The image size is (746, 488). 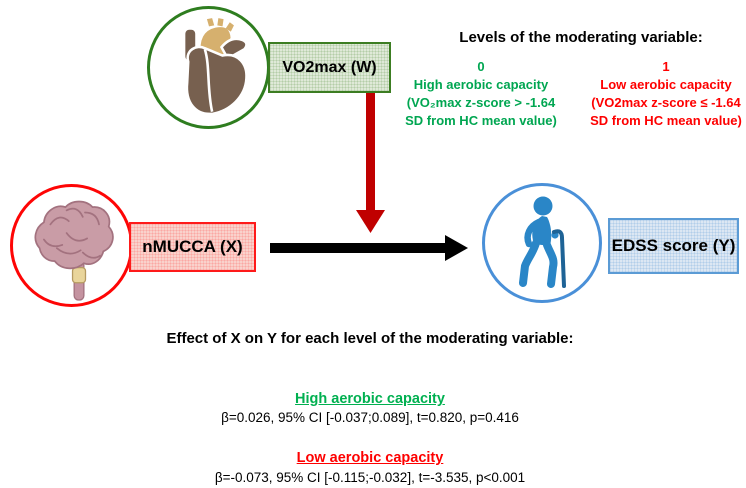 I want to click on vo2max-box: VO2max (W), so click(x=329, y=67).